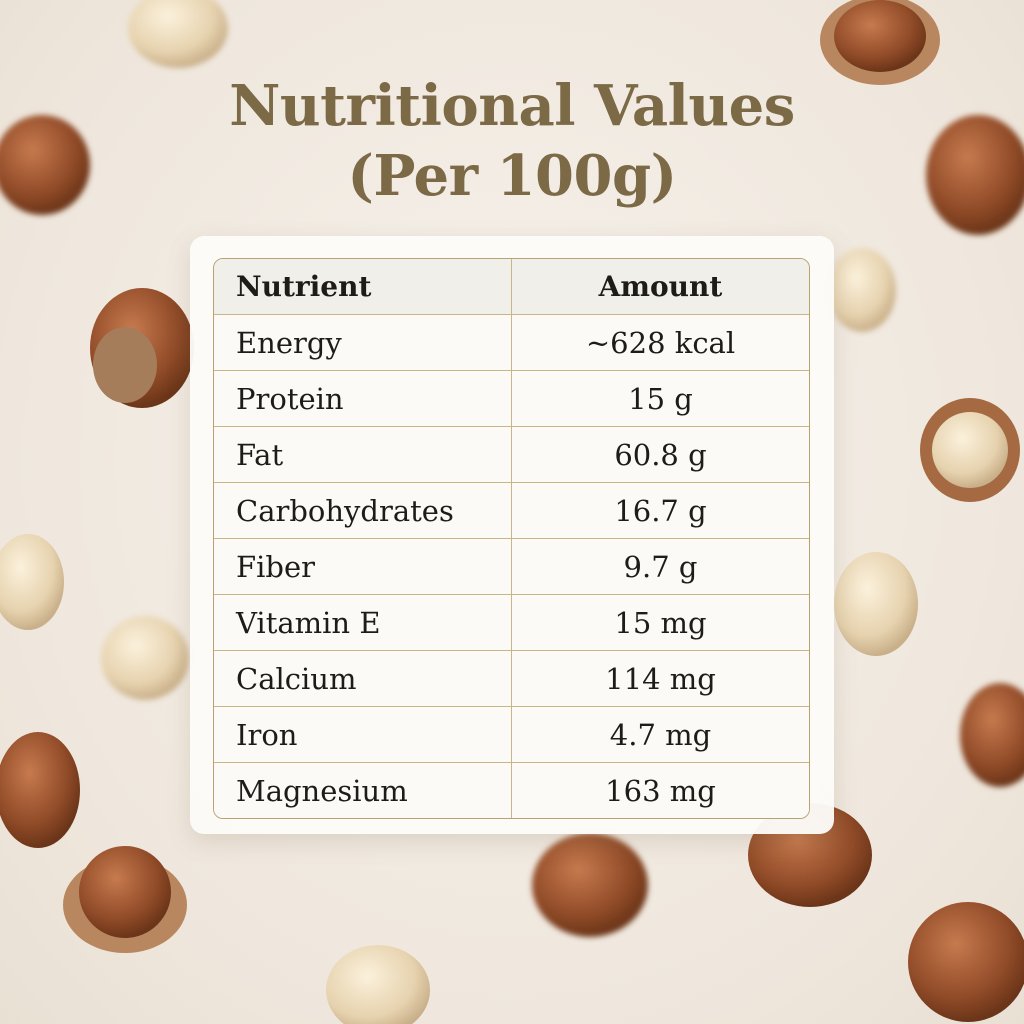 The width and height of the screenshot is (1024, 1024). Describe the element at coordinates (660, 679) in the screenshot. I see `amount-cell: 114 mg` at that location.